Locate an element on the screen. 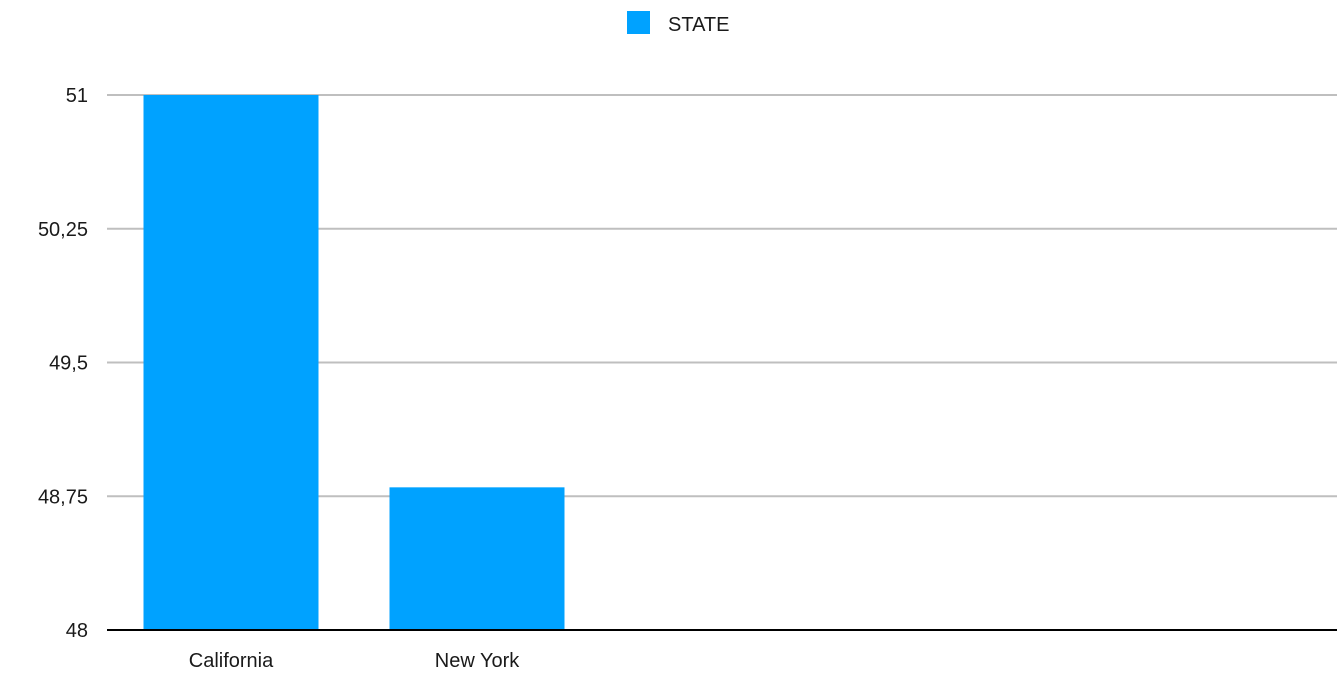 The height and width of the screenshot is (678, 1341). y-tick-label: 50,25 is located at coordinates (63, 230).